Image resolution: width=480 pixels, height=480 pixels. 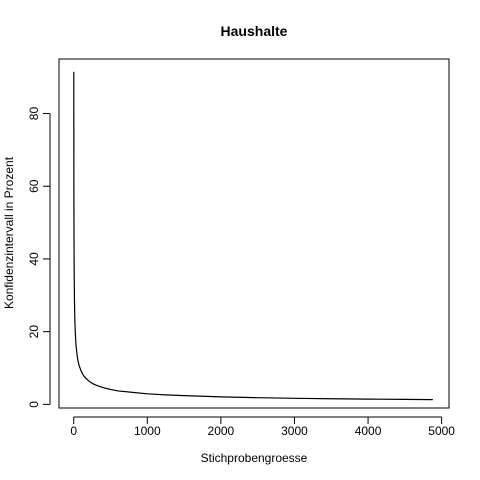 I want to click on x-tick-label: 0, so click(x=73, y=431).